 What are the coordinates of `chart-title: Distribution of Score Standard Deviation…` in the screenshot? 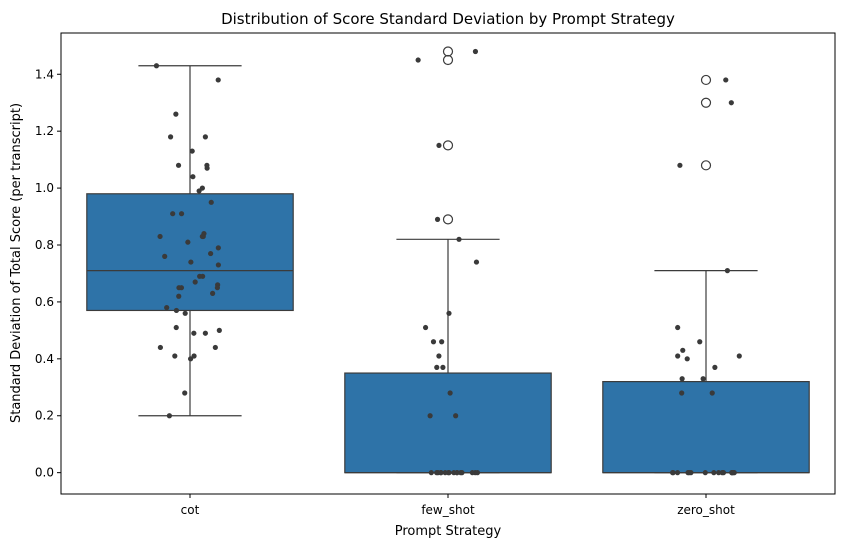 It's located at (448, 19).